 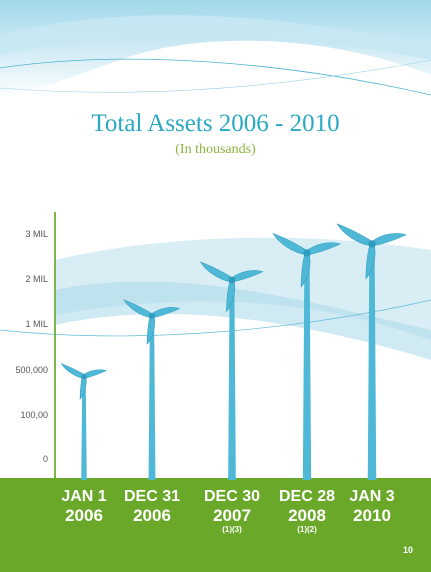 I want to click on mid-wave-line, so click(x=215, y=318).